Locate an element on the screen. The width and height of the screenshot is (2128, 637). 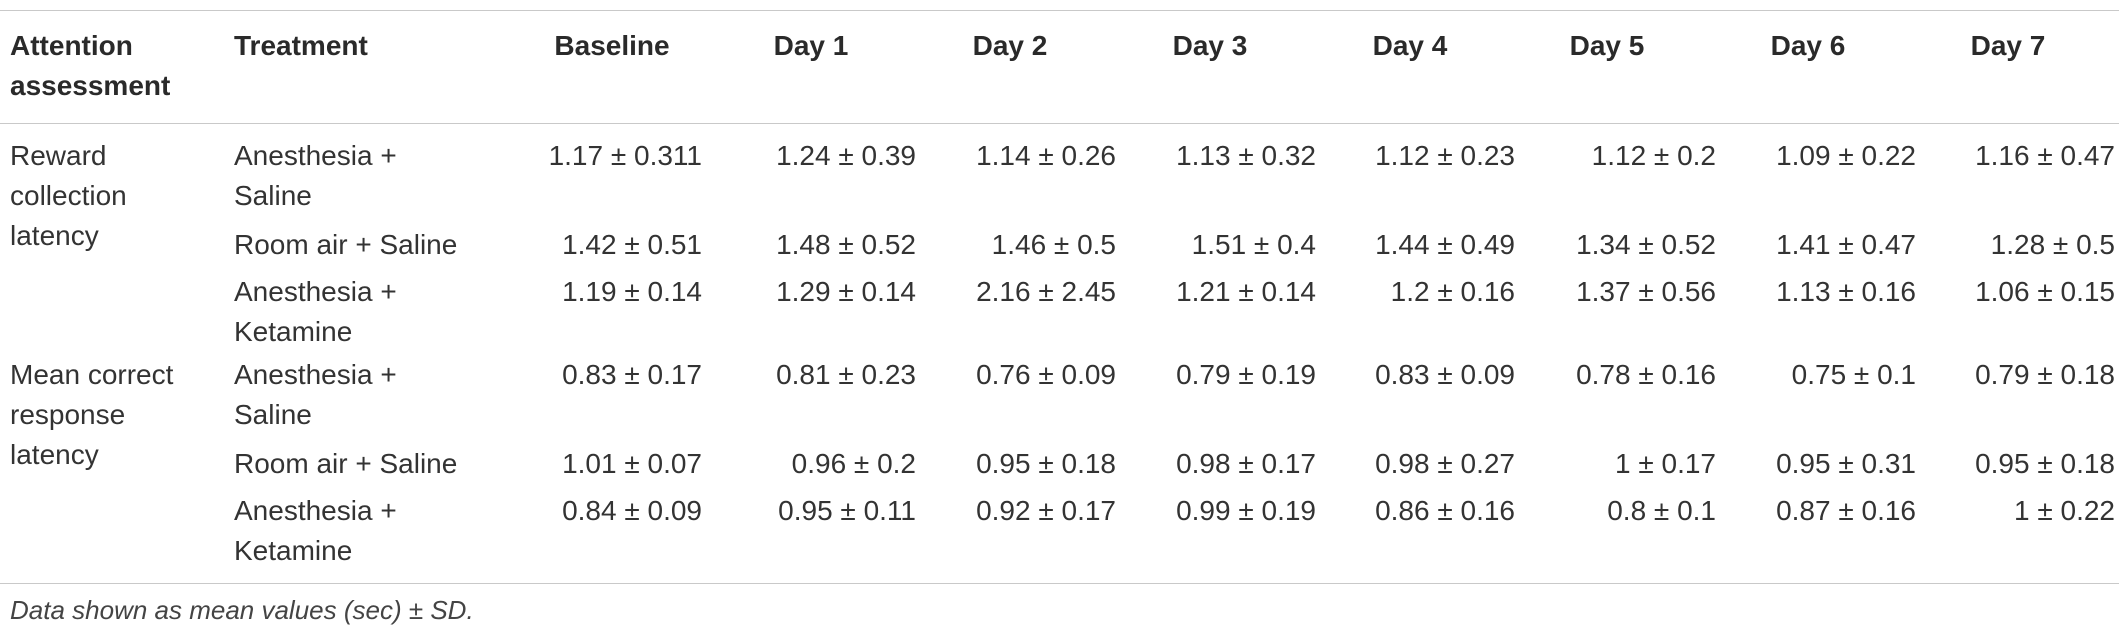
table-cell-value: 1.19 ± 0.14 is located at coordinates (632, 291).